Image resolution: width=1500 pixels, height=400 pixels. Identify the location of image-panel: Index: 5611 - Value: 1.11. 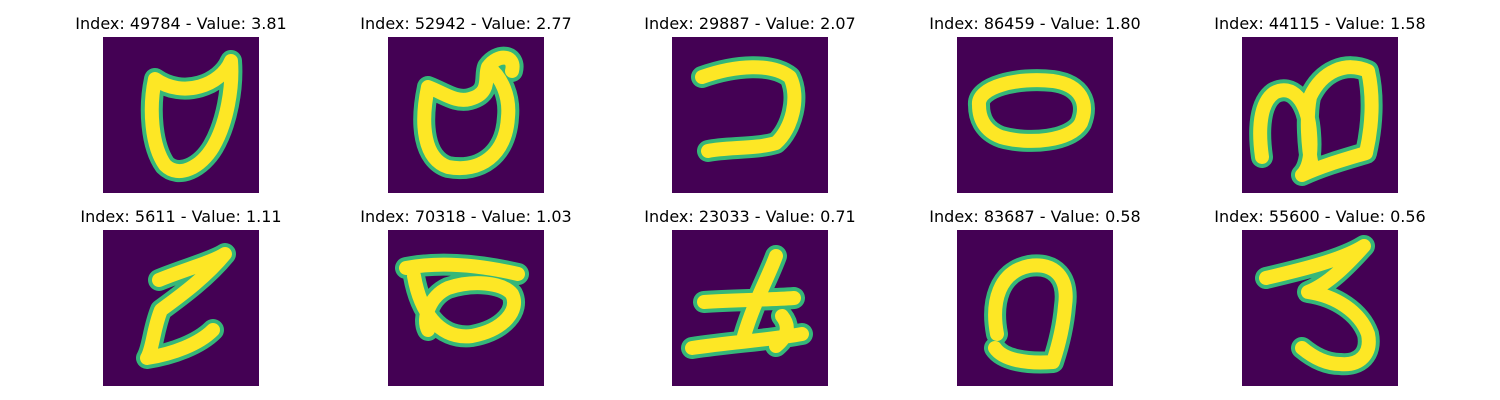
(181, 299).